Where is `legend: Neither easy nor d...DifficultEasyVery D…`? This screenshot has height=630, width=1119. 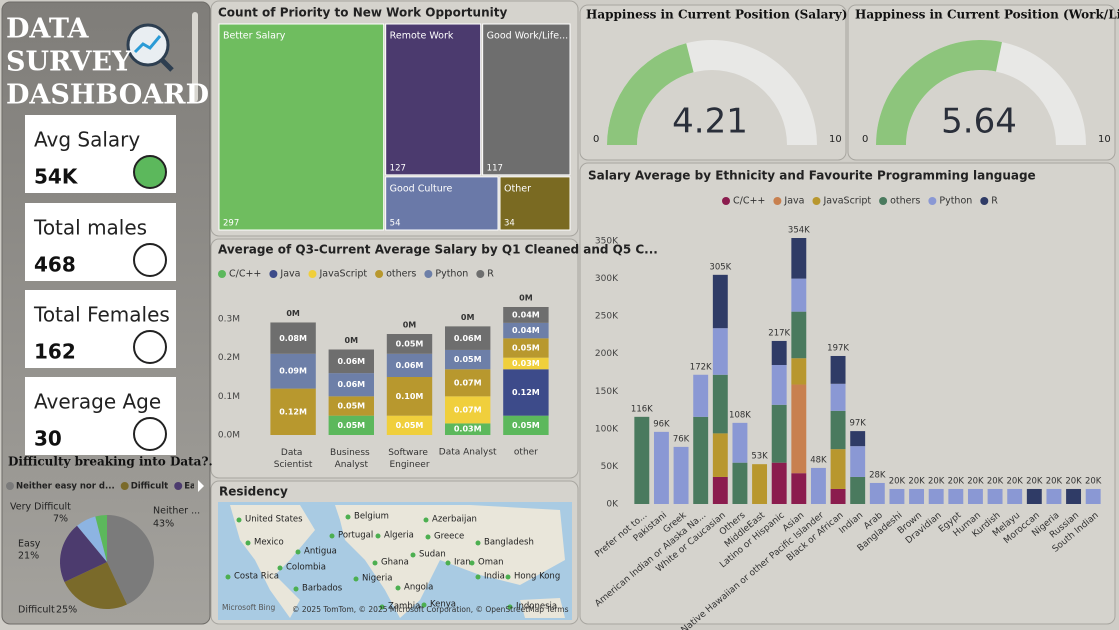
legend: Neither easy nor d...DifficultEasyVery D… is located at coordinates (100, 487).